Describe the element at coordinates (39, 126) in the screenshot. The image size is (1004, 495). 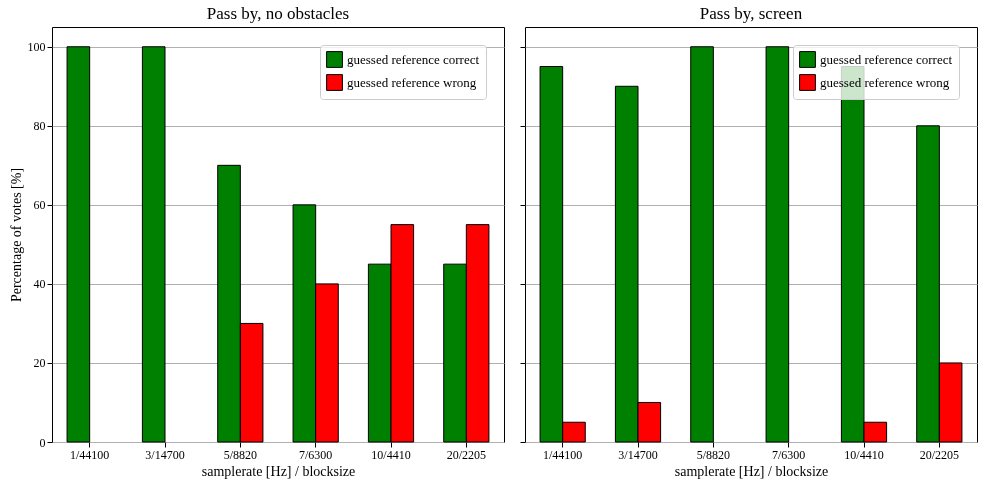
I see `y-tick-label: 80` at that location.